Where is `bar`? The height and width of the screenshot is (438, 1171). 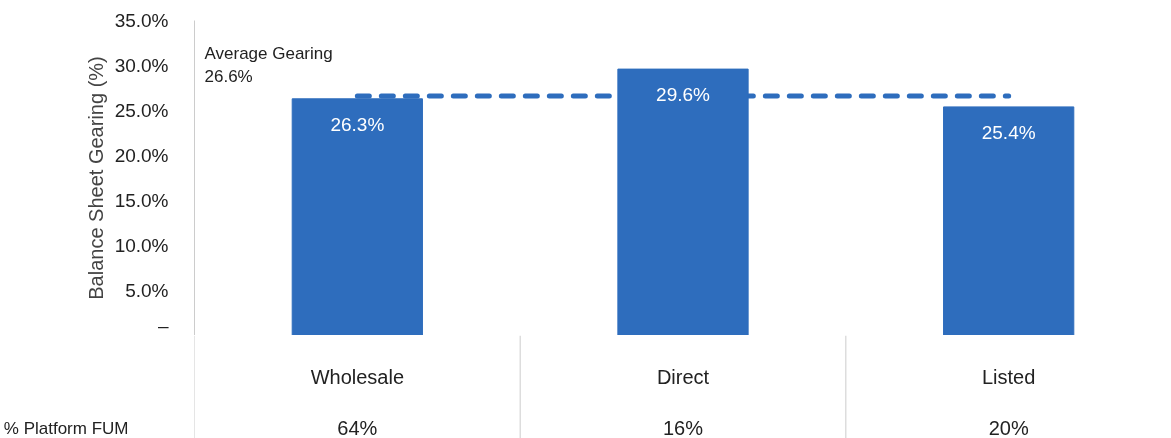
bar is located at coordinates (1009, 220).